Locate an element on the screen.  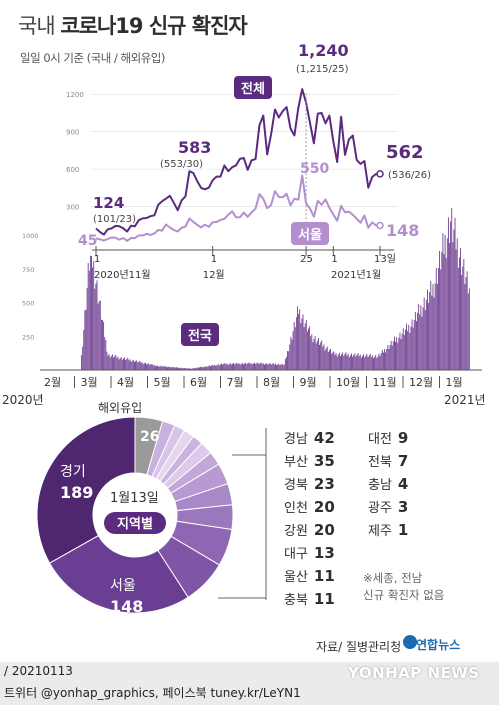
donut-slice is located at coordinates (86, 490).